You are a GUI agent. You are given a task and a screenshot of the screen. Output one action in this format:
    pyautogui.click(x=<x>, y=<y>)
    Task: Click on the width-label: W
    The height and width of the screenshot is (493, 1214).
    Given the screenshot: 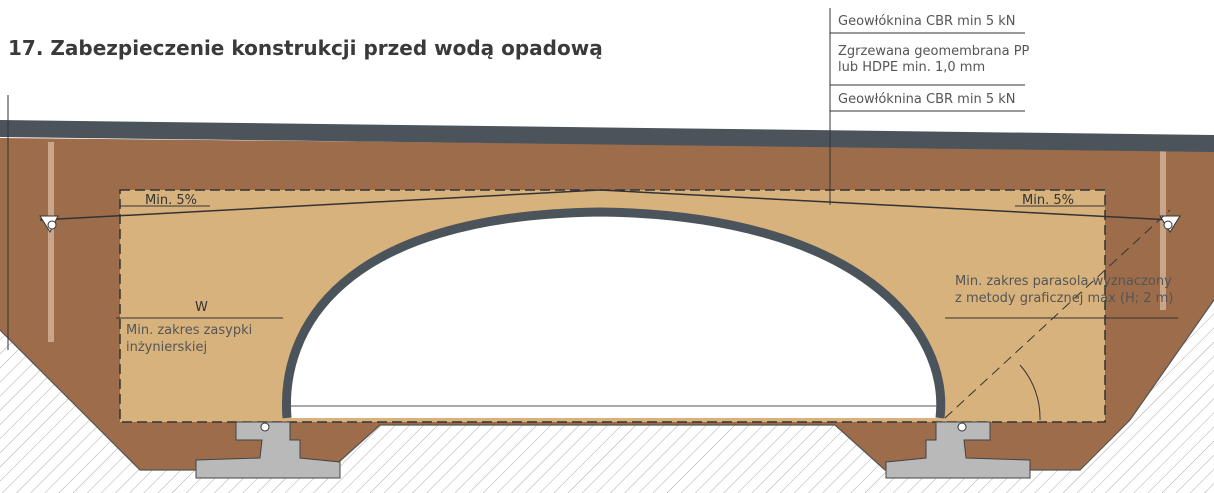 What is the action you would take?
    pyautogui.click(x=201, y=307)
    